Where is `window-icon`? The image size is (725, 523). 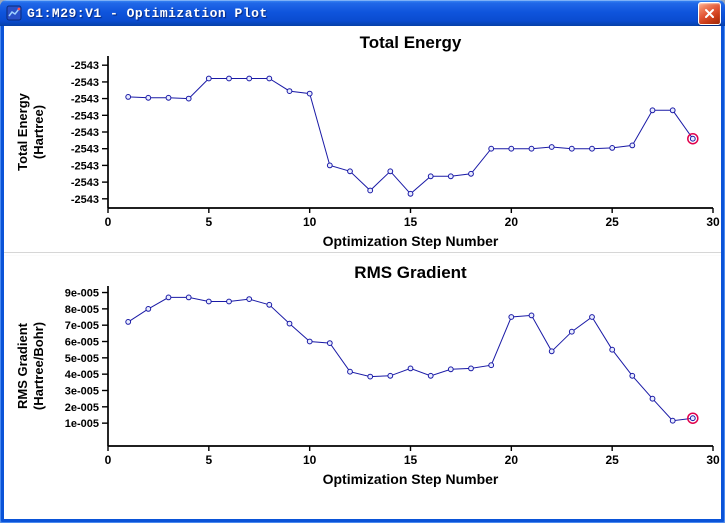
window-icon is located at coordinates (14, 13).